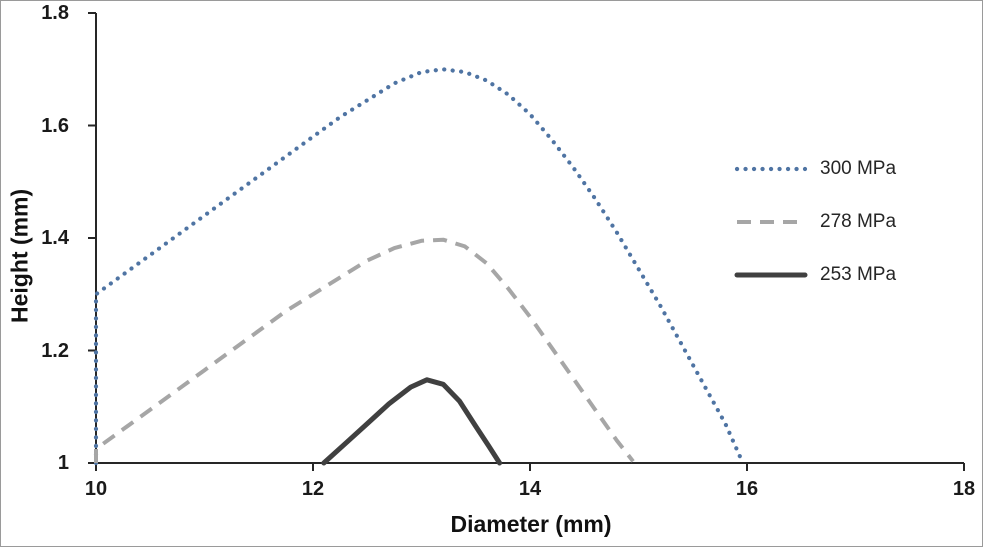  Describe the element at coordinates (412, 421) in the screenshot. I see `series-line-253-mpa` at that location.